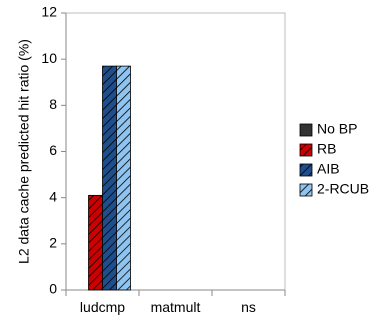  I want to click on y-tick-label: 6, so click(53, 150).